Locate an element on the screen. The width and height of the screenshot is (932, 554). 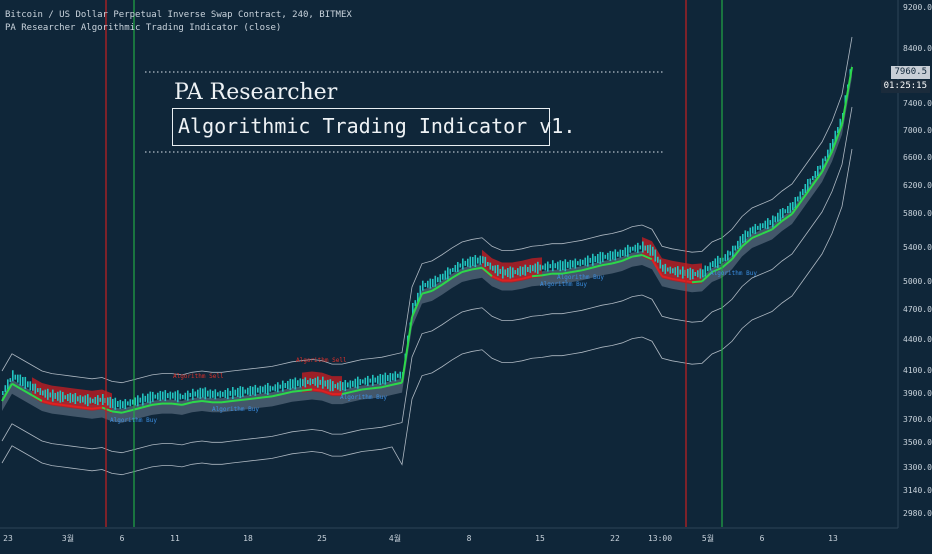
time-axis: 23 3월 6 11 18 25 4월 8 15 22 13:00 5월 6 13 is located at coordinates (449, 535).